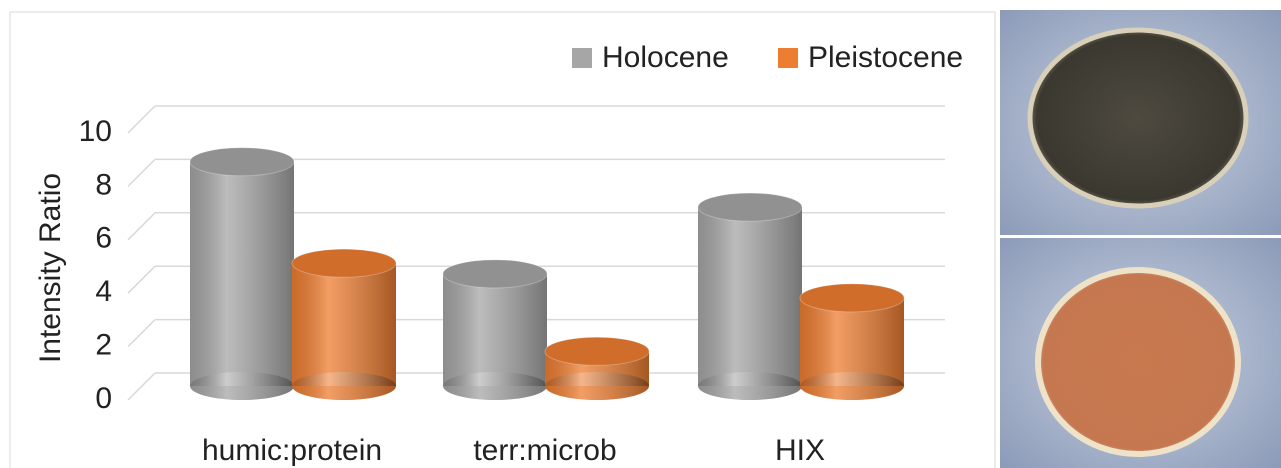 This screenshot has width=1281, height=468. What do you see at coordinates (103, 238) in the screenshot?
I see `y-tick-label: 6` at bounding box center [103, 238].